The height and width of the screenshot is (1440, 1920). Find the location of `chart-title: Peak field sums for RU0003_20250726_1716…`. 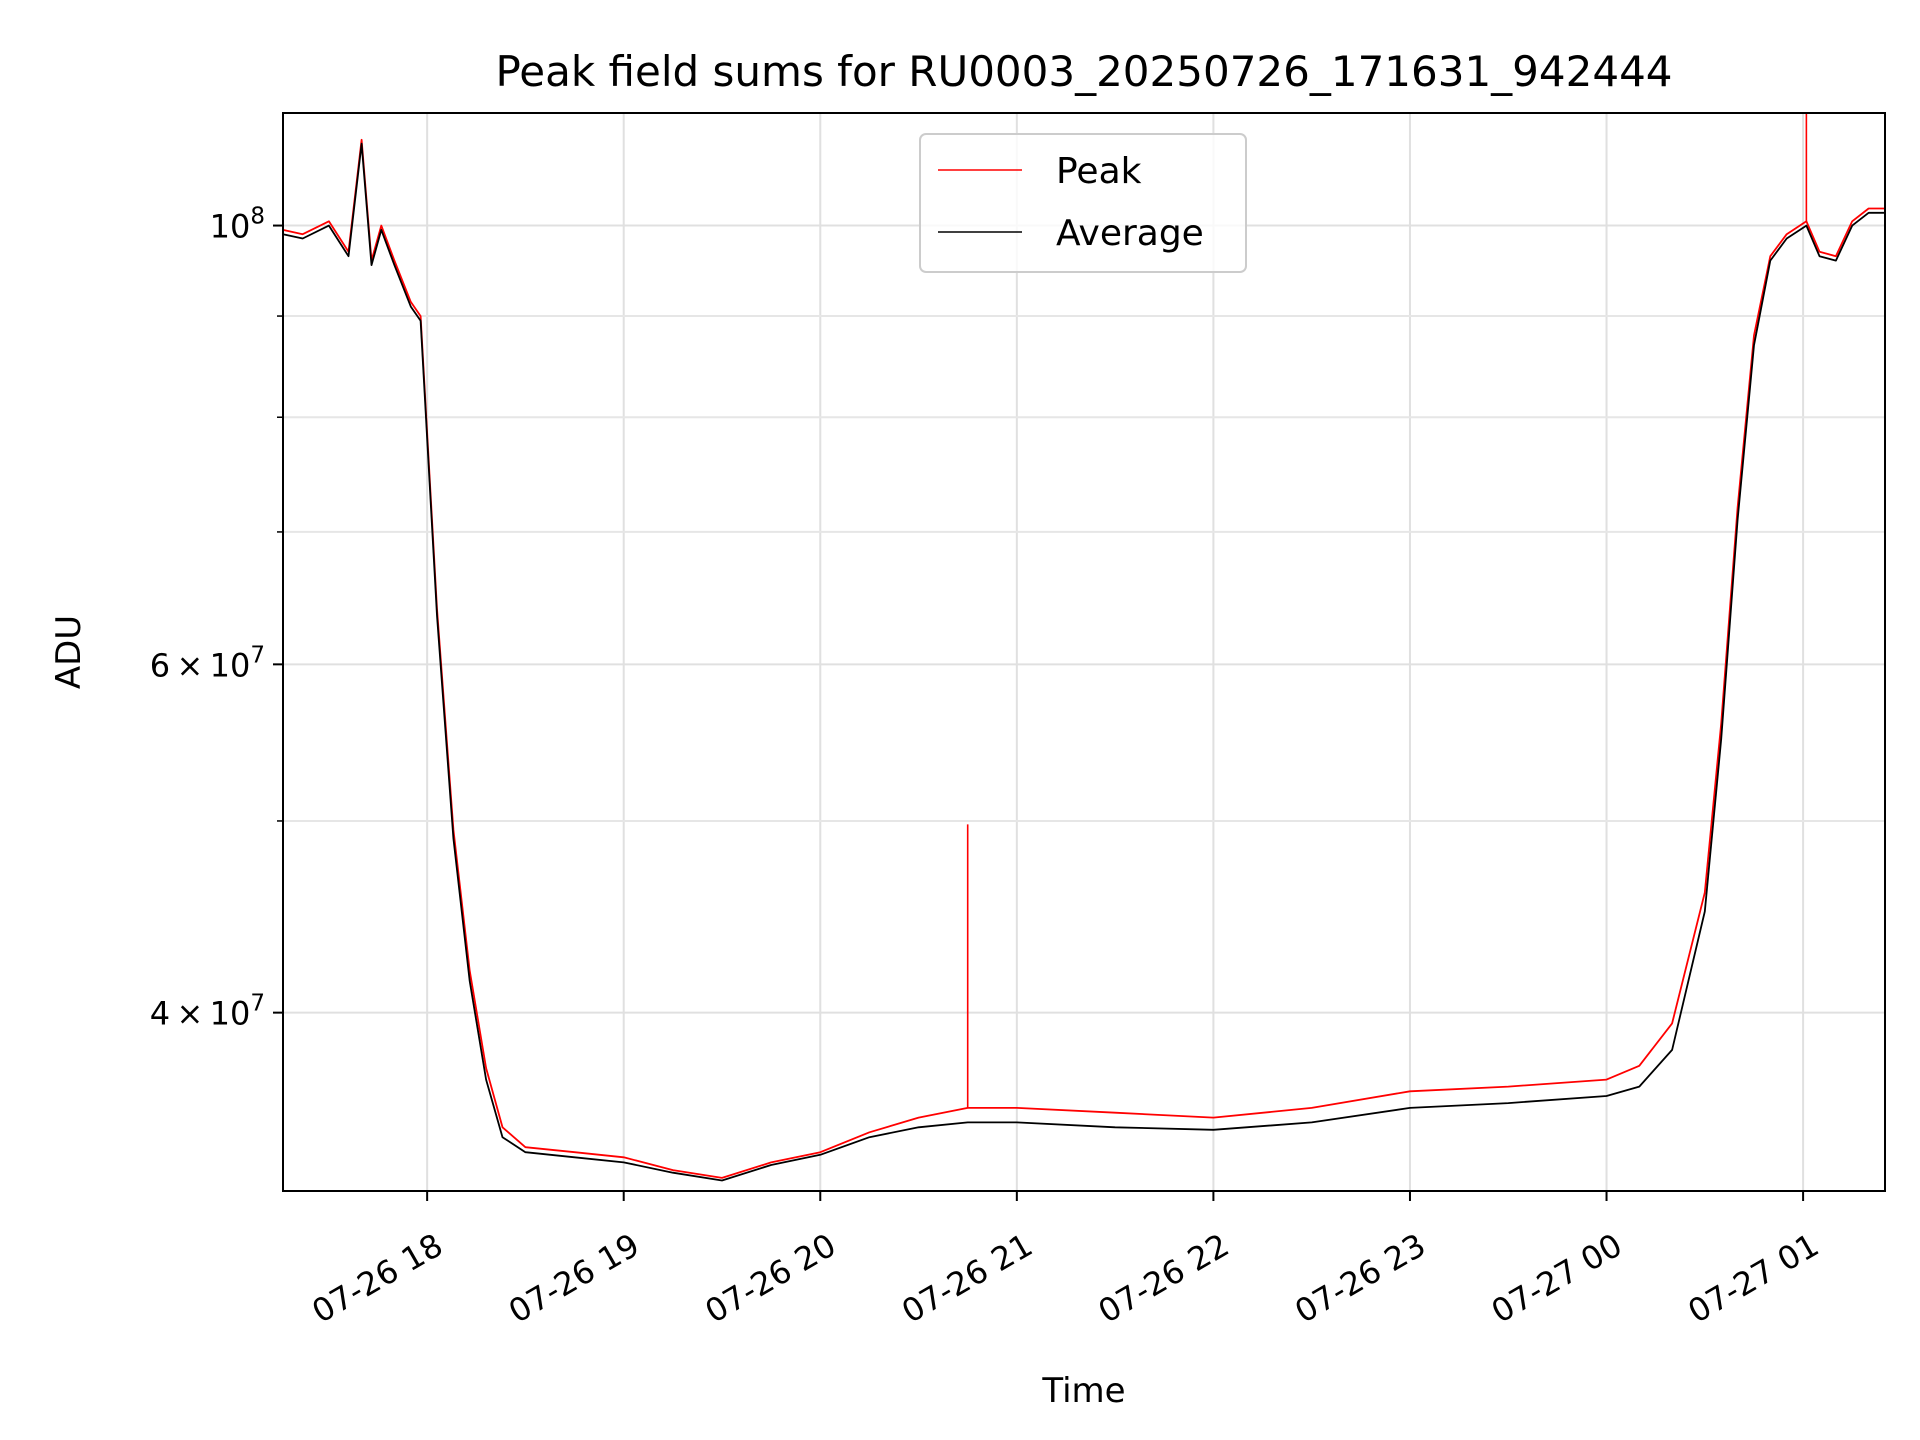

chart-title: Peak field sums for RU0003_20250726_1716… is located at coordinates (1083, 71).